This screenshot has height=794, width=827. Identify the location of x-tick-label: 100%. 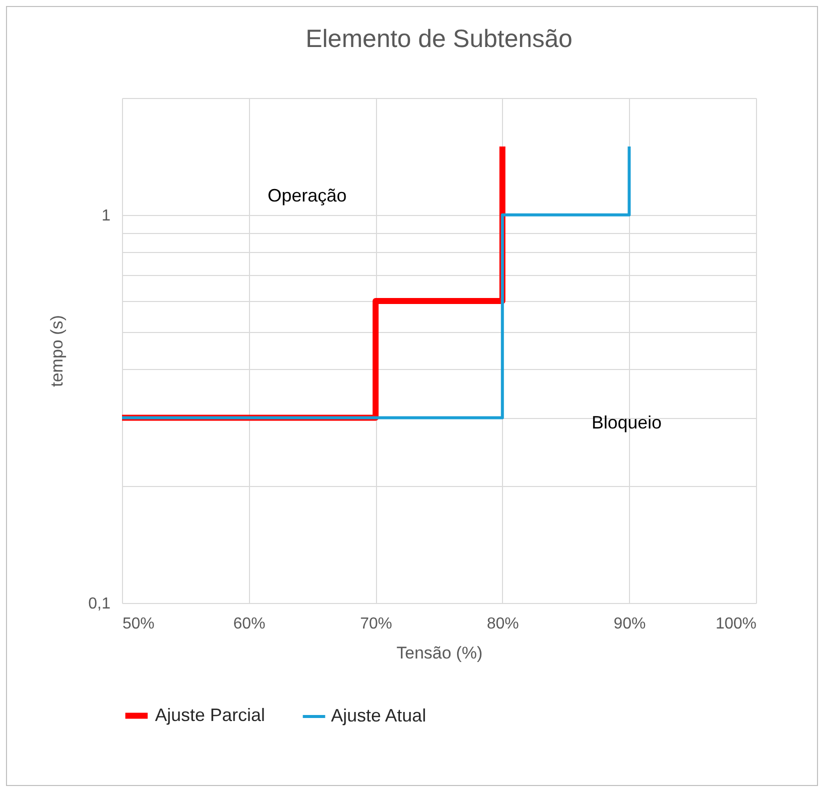
(736, 624).